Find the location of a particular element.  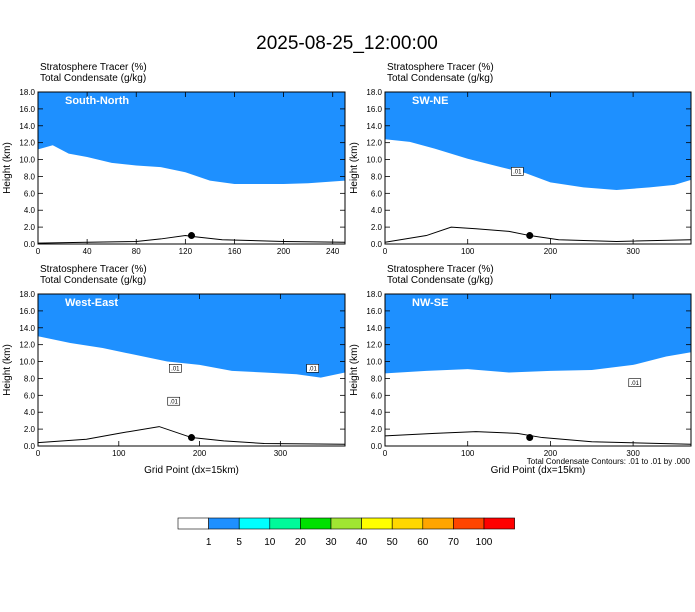

x-tick-label: 40 is located at coordinates (87, 251).